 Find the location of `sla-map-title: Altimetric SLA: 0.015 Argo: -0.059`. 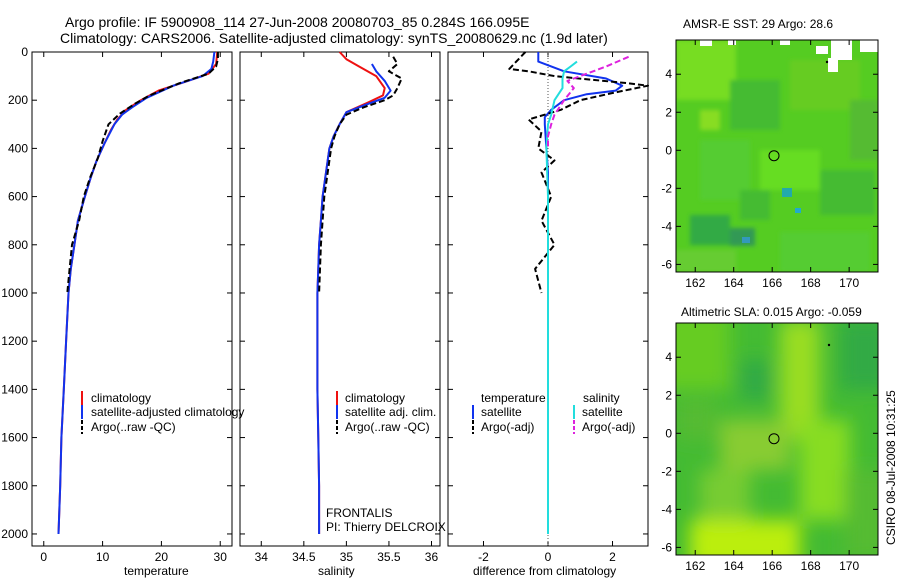

sla-map-title: Altimetric SLA: 0.015 Argo: -0.059 is located at coordinates (771, 312).